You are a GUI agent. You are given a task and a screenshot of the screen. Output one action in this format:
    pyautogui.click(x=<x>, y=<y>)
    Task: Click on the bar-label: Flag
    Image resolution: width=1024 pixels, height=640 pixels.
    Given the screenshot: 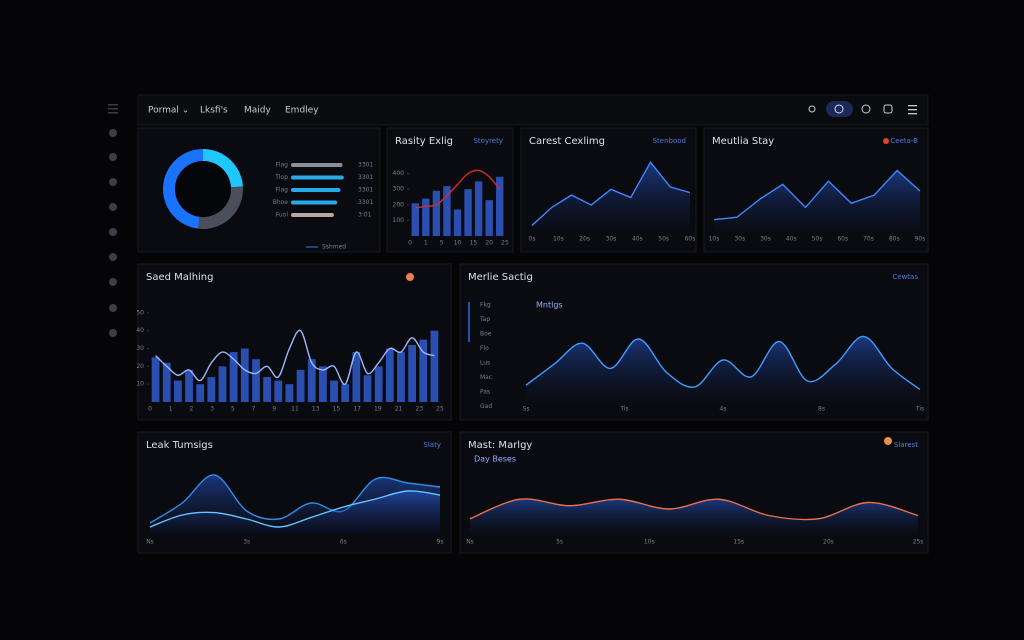 What is the action you would take?
    pyautogui.click(x=281, y=165)
    